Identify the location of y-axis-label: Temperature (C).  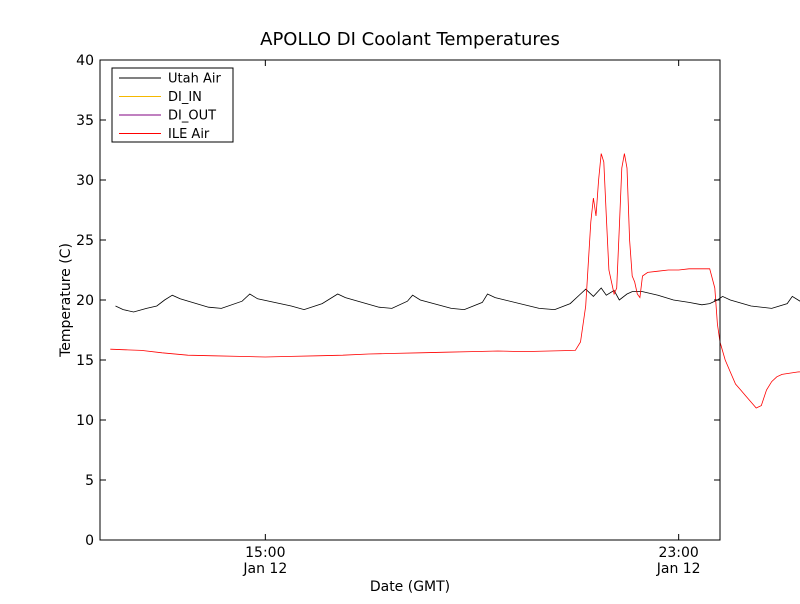
(66, 300).